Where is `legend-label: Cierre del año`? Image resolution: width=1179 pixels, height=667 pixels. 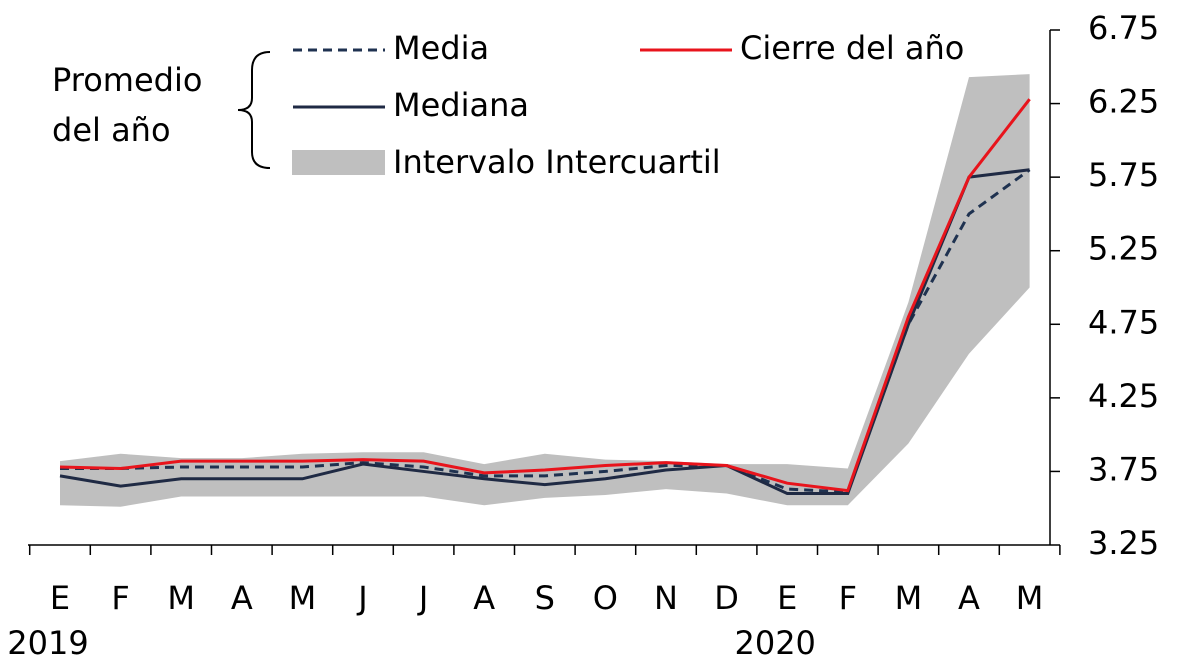
legend-label: Cierre del año is located at coordinates (852, 48).